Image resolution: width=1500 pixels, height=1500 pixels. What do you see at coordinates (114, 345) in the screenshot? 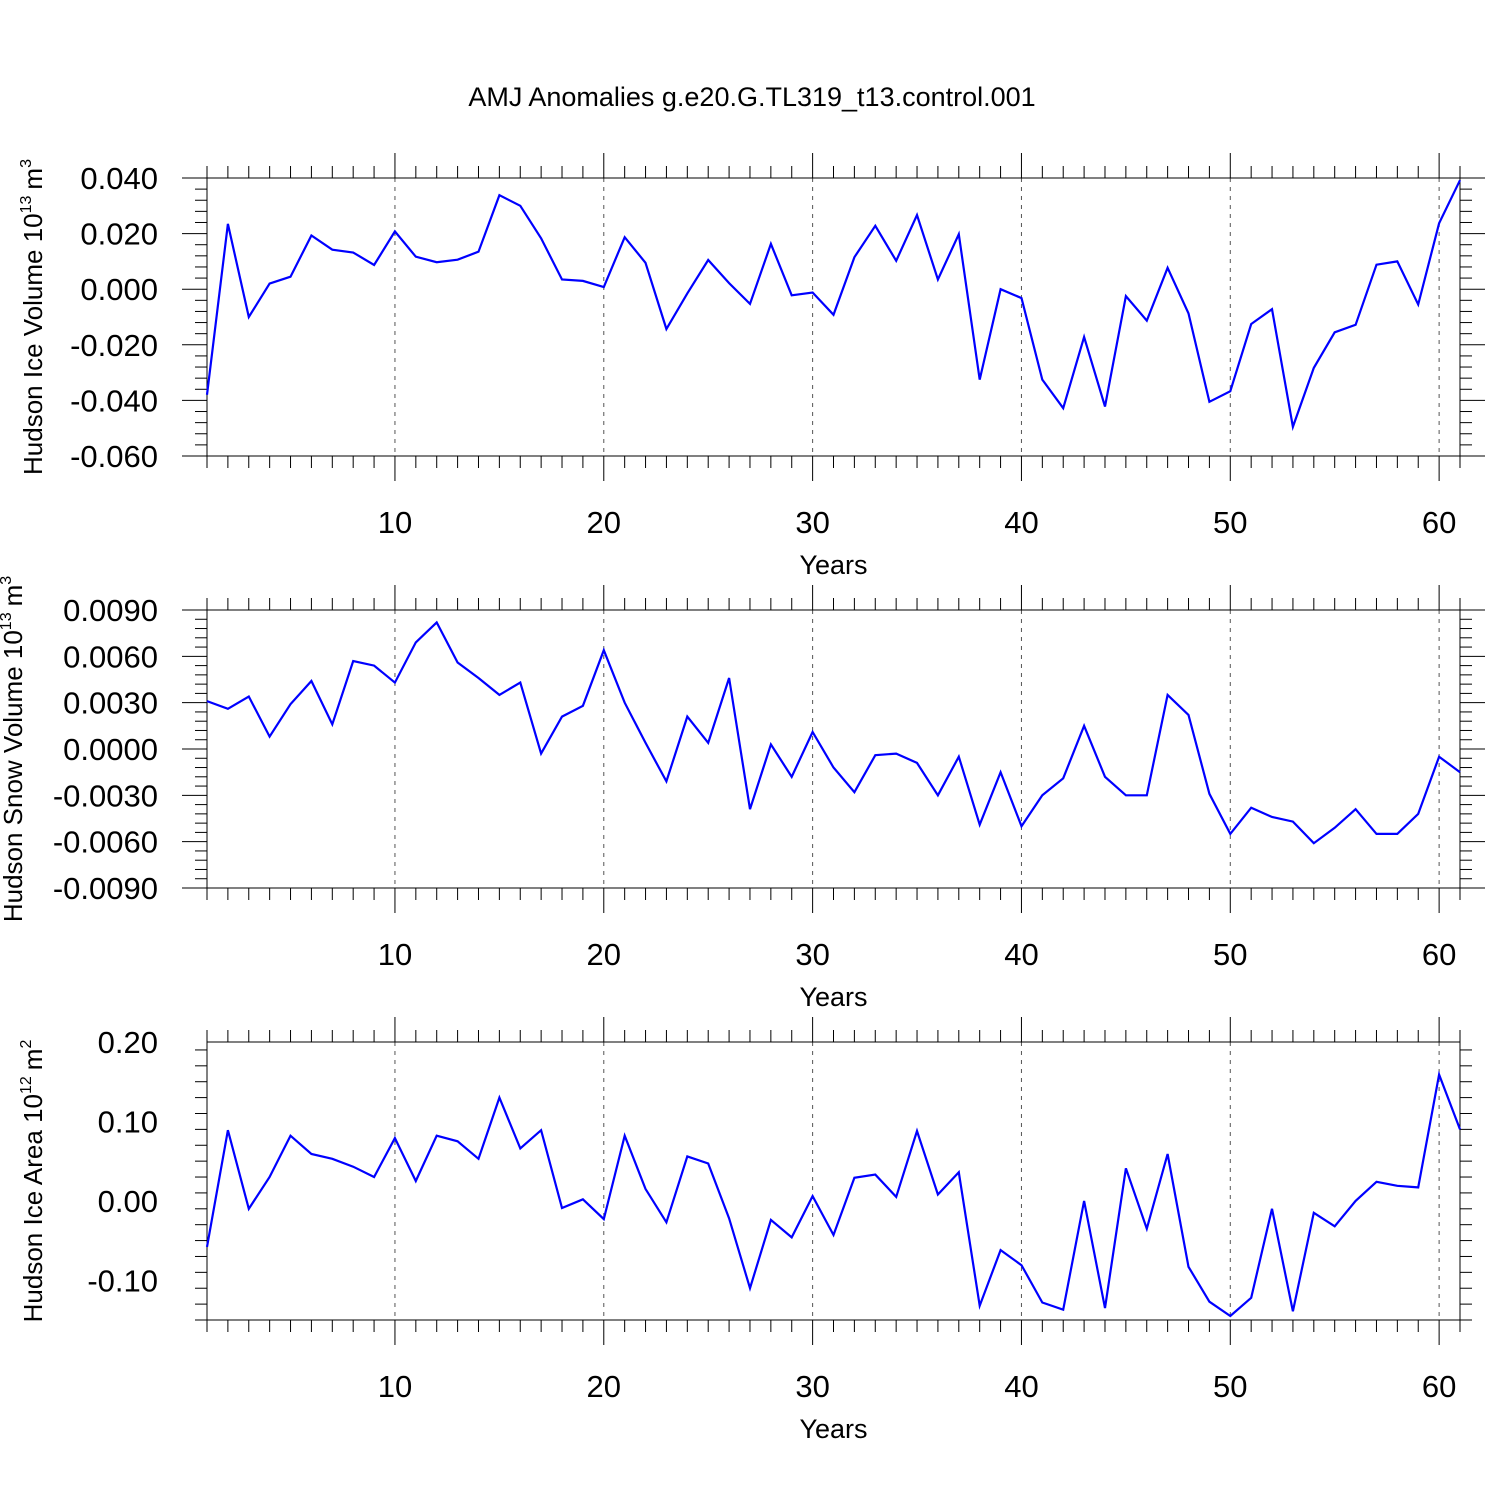
I see `y-tick-label: -0.020` at bounding box center [114, 345].